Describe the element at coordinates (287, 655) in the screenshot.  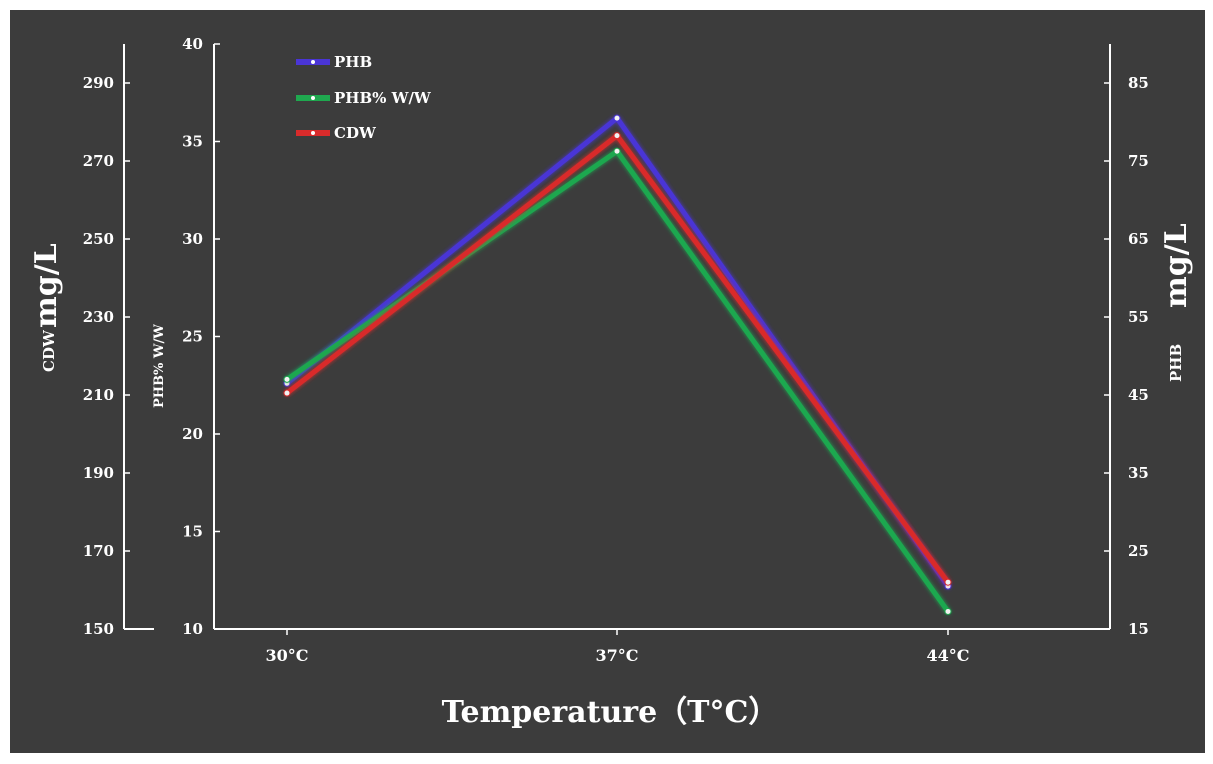
I see `x-tick-label: 30°C` at that location.